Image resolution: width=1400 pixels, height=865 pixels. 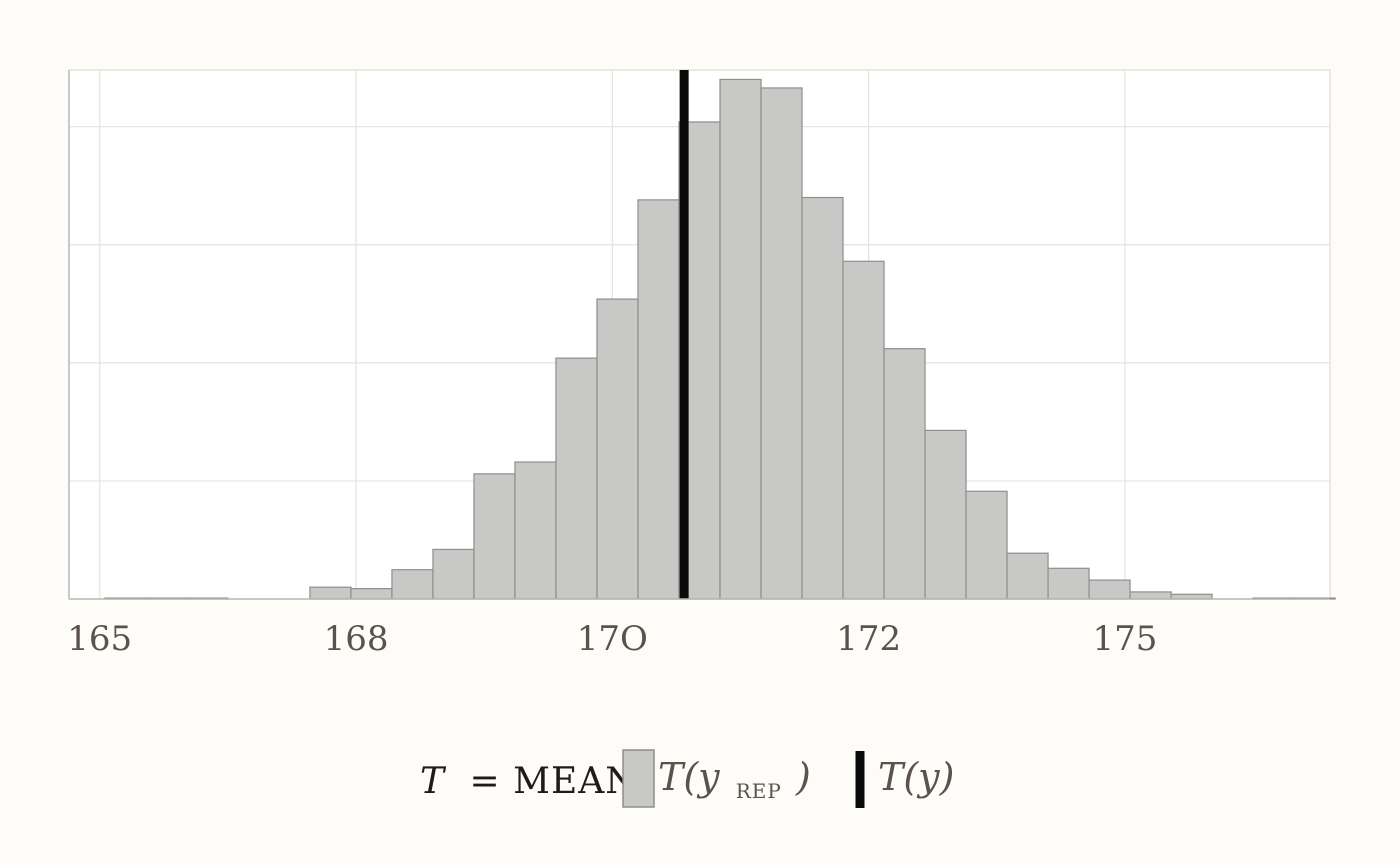 I want to click on x-tick-labels: 165 168 17O 172 175, so click(x=612, y=639).